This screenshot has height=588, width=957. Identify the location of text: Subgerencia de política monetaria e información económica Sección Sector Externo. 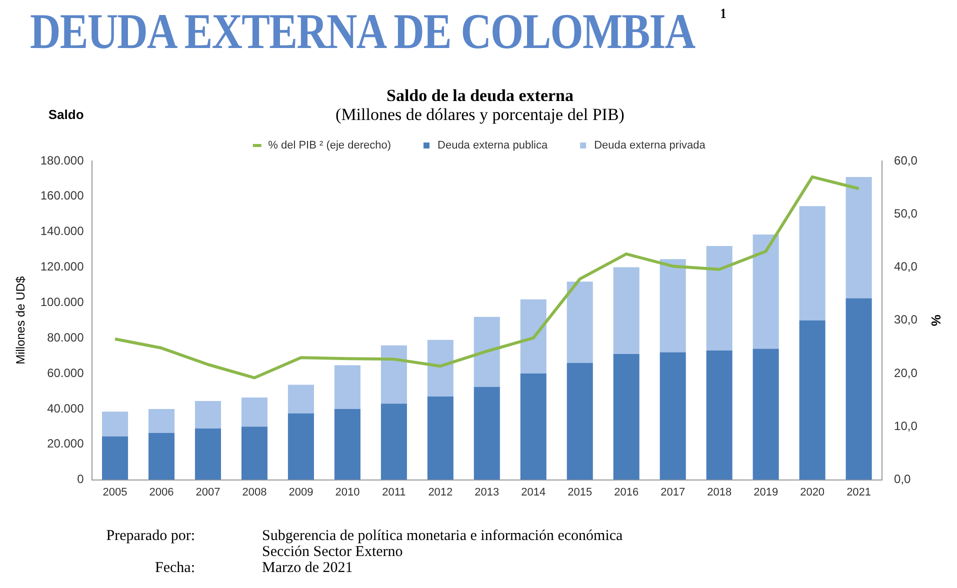
(442, 544).